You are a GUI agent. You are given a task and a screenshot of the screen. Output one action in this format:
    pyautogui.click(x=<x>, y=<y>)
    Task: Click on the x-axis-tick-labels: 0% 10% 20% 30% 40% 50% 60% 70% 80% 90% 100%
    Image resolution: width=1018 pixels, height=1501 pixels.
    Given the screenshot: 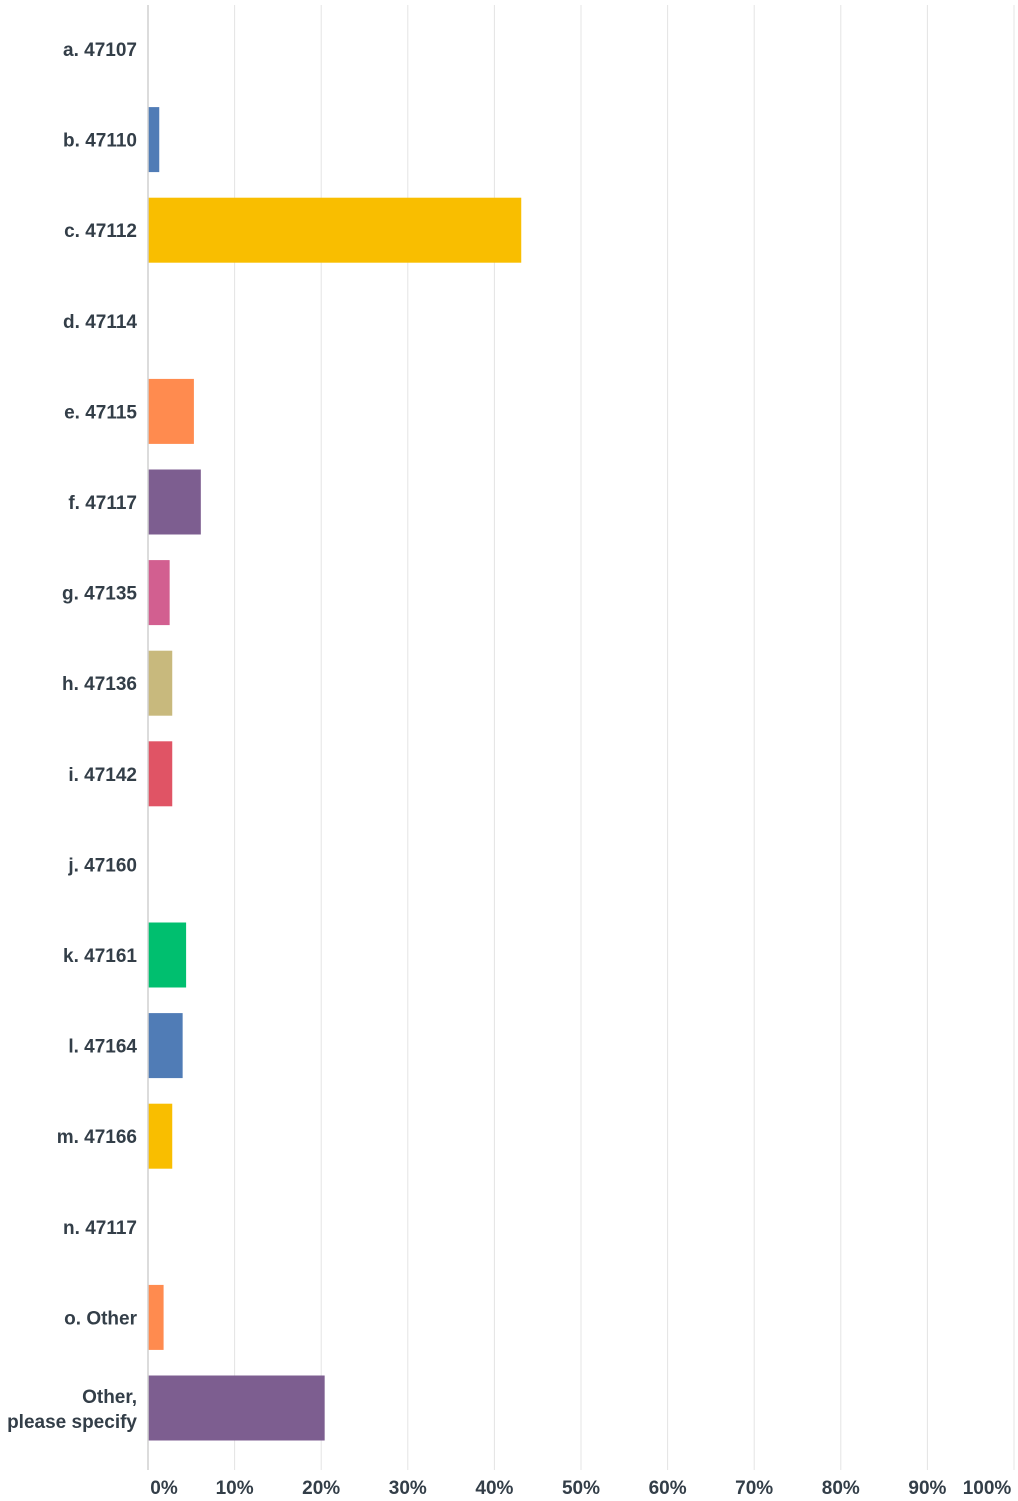 What is the action you would take?
    pyautogui.click(x=580, y=1488)
    